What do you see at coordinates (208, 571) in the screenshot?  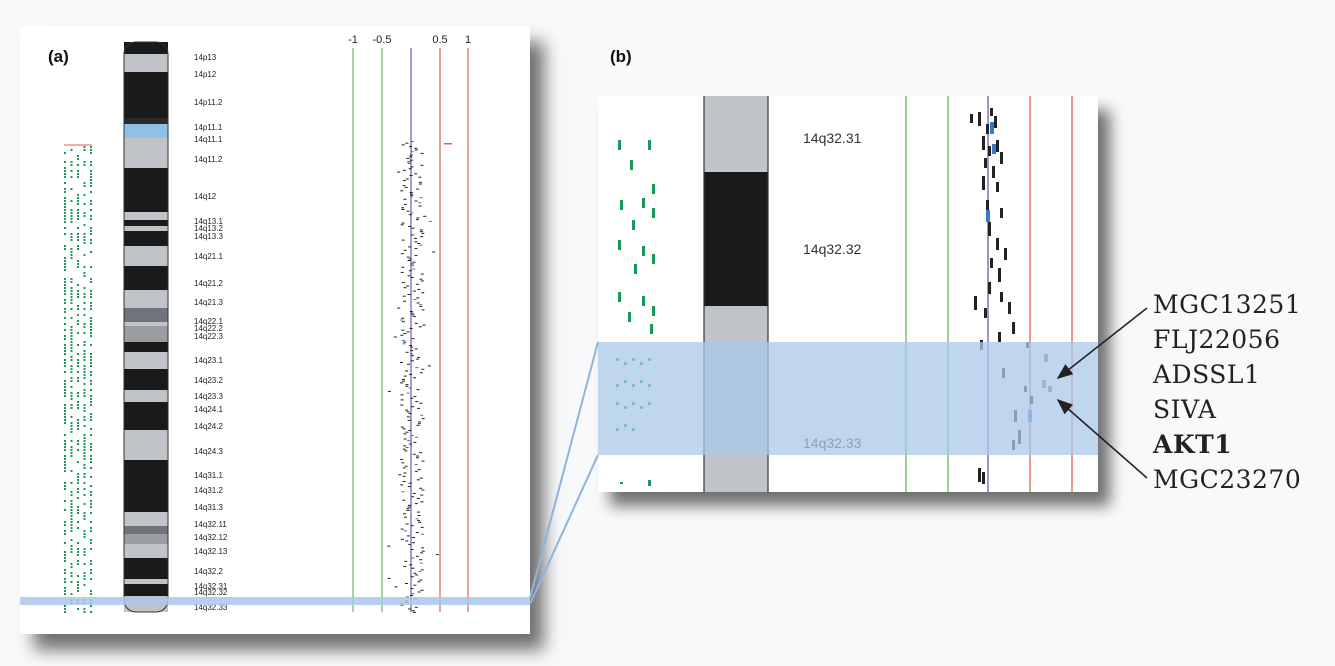 I see `band-label: 14q32.2` at bounding box center [208, 571].